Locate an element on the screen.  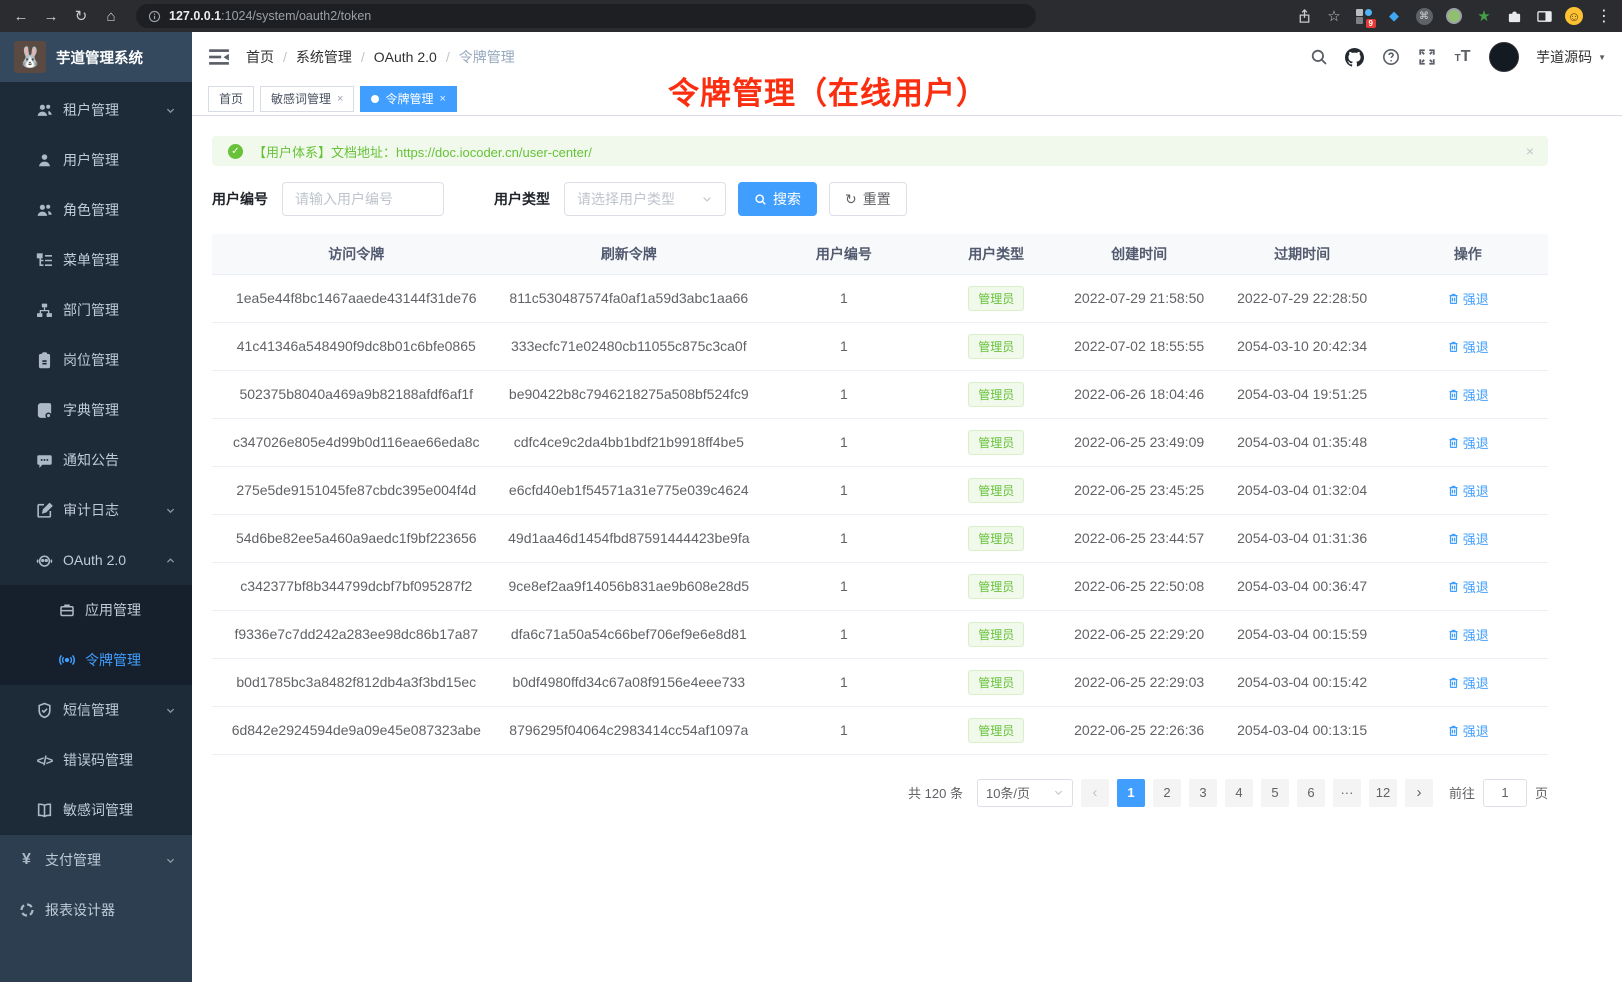
sidebar-item-token-manage: 令牌管理 is located at coordinates (96, 660).